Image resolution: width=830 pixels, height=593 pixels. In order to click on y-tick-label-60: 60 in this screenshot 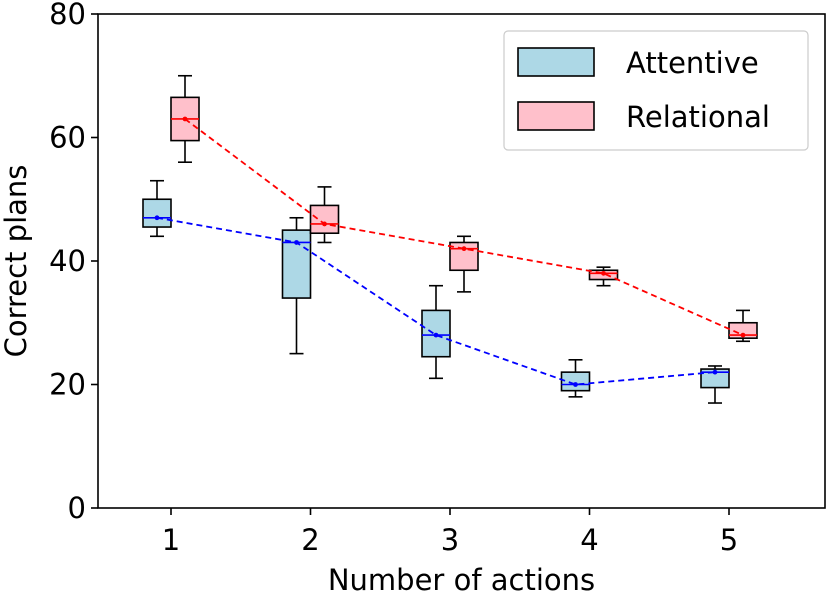, I will do `click(67, 138)`.